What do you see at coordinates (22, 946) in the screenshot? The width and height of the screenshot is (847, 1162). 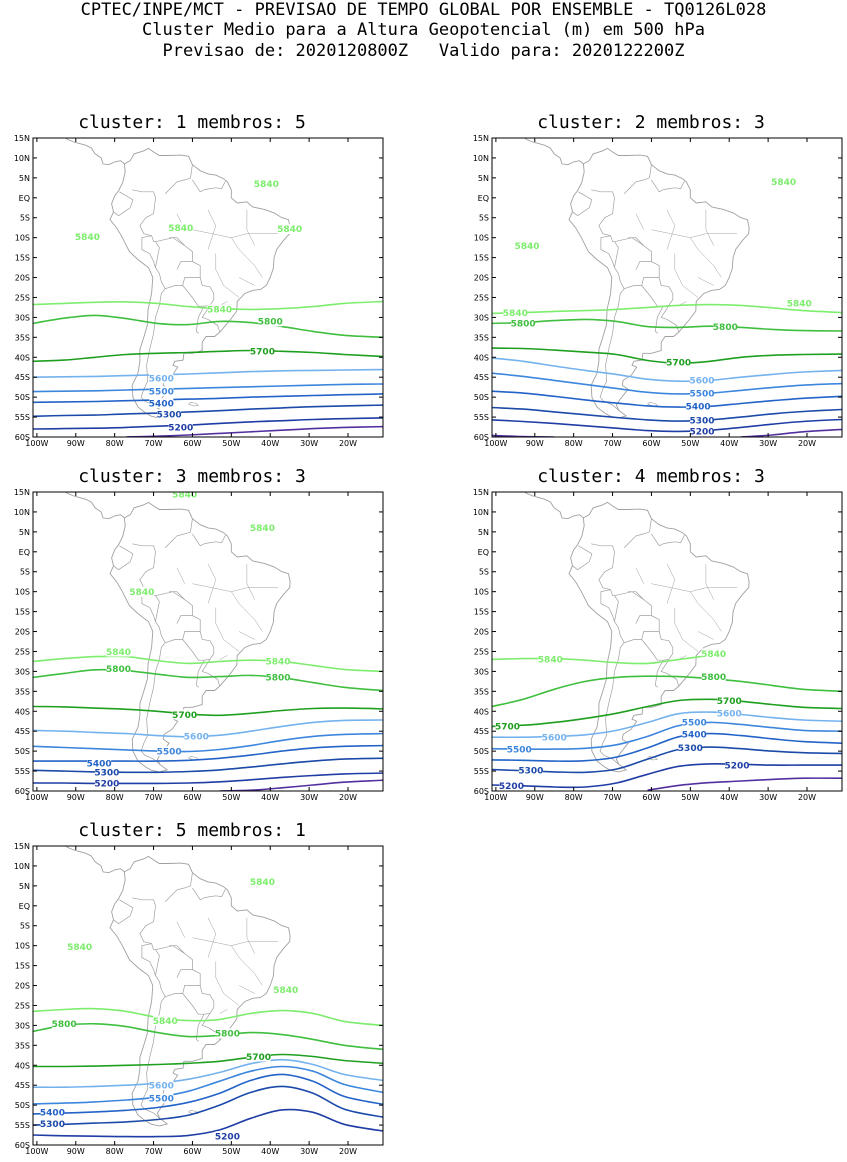 I see `lat-label: 10S` at bounding box center [22, 946].